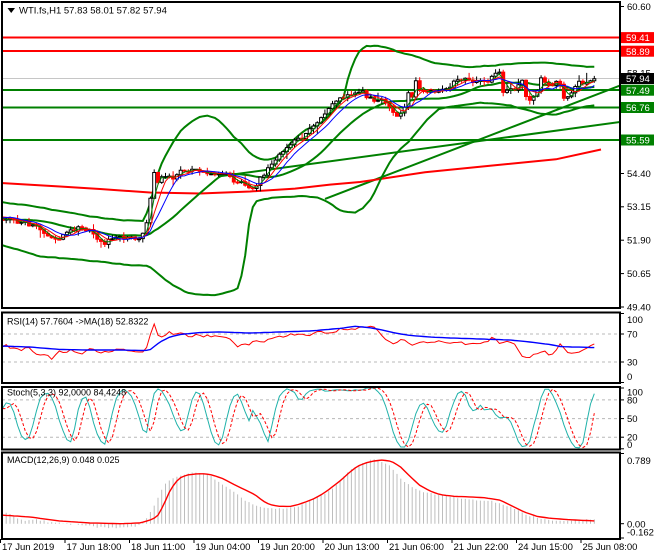 The width and height of the screenshot is (660, 560). Describe the element at coordinates (638, 91) in the screenshot. I see `svg-text: 57.49` at that location.